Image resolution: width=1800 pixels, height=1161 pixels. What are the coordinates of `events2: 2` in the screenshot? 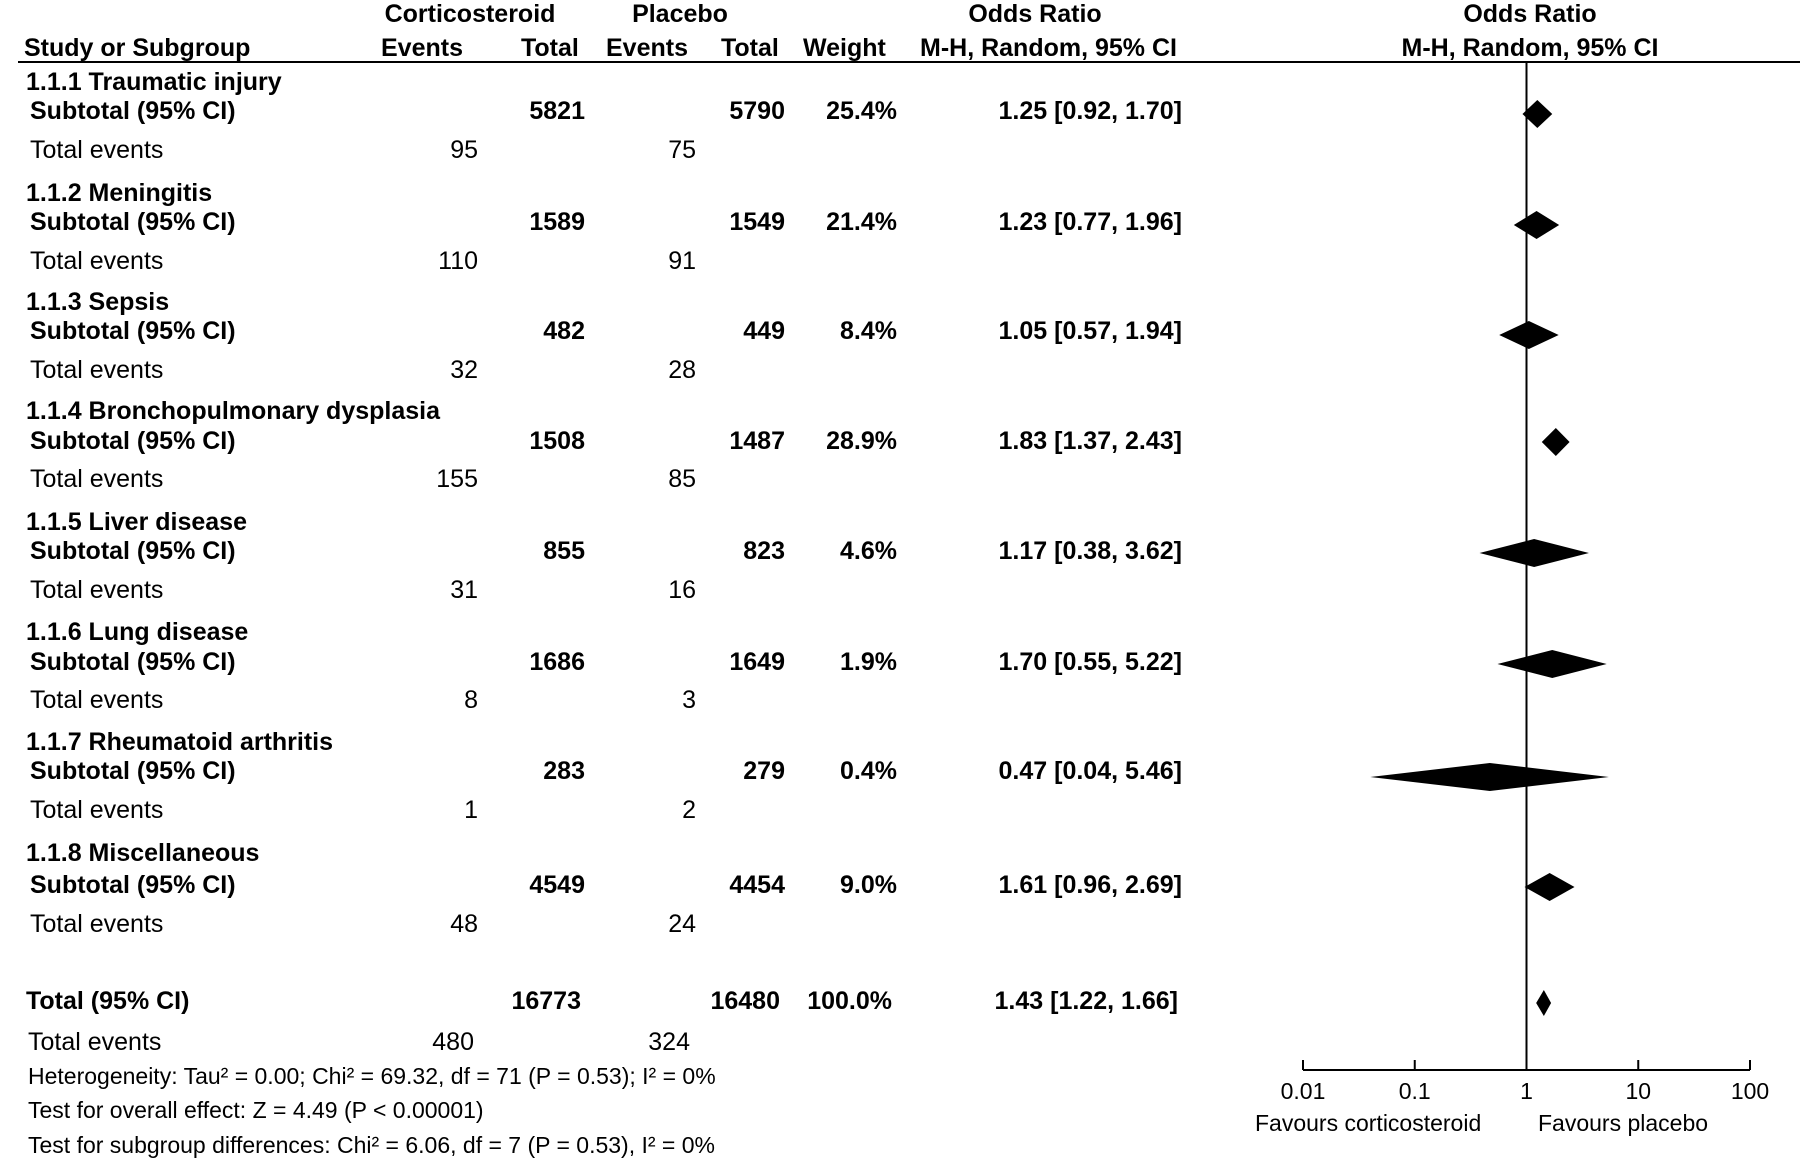 It's located at (689, 810).